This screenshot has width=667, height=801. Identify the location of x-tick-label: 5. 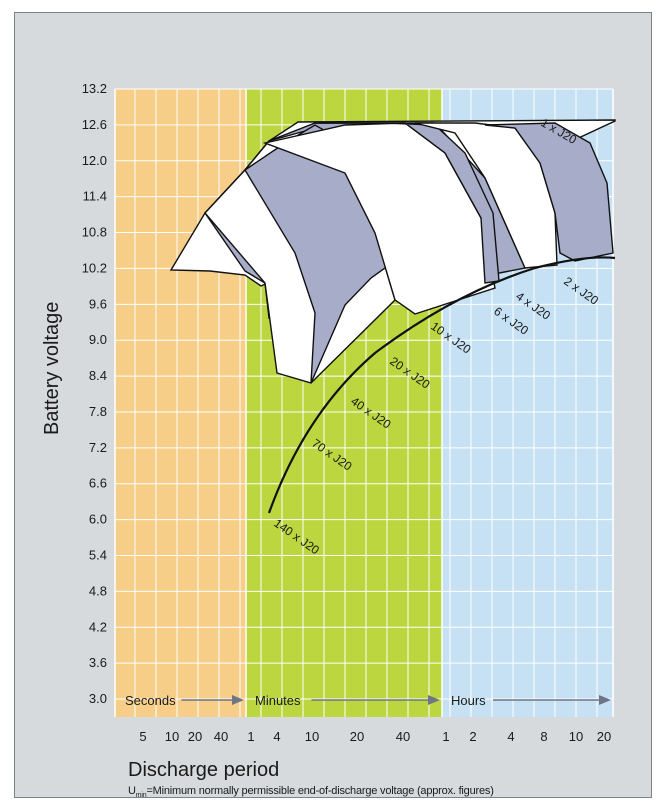
(142, 736).